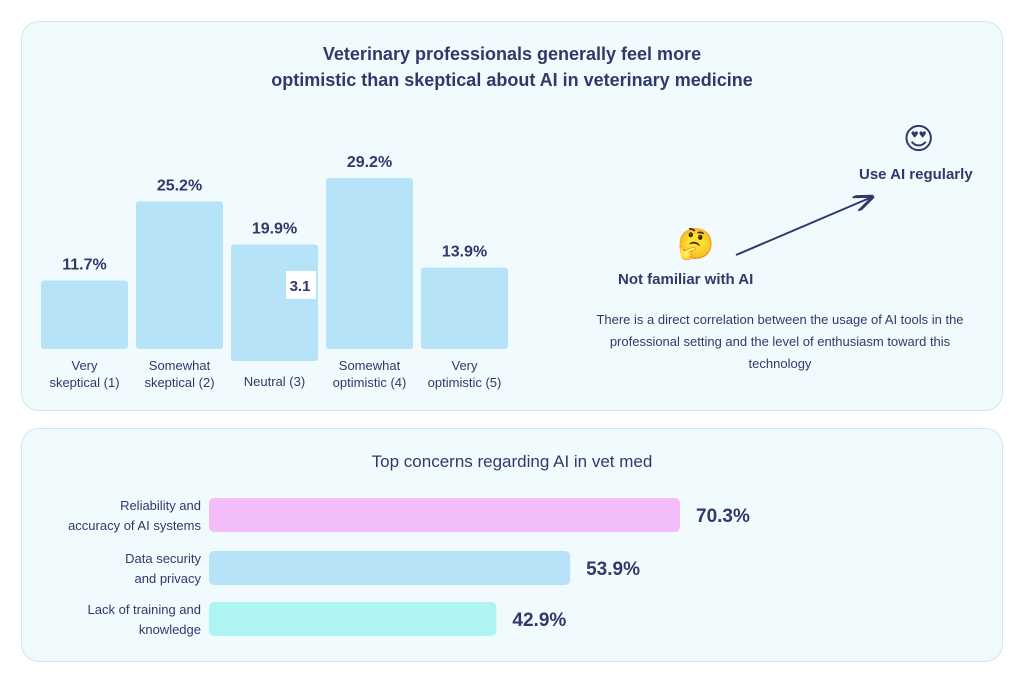 Image resolution: width=1024 pixels, height=683 pixels. What do you see at coordinates (84, 264) in the screenshot?
I see `sentiment-value-label: 11.7%` at bounding box center [84, 264].